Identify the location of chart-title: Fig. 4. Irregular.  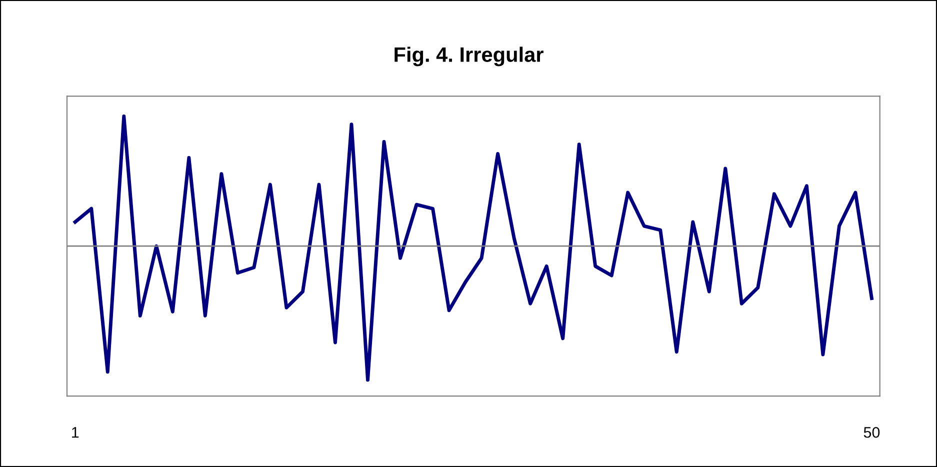
(469, 56).